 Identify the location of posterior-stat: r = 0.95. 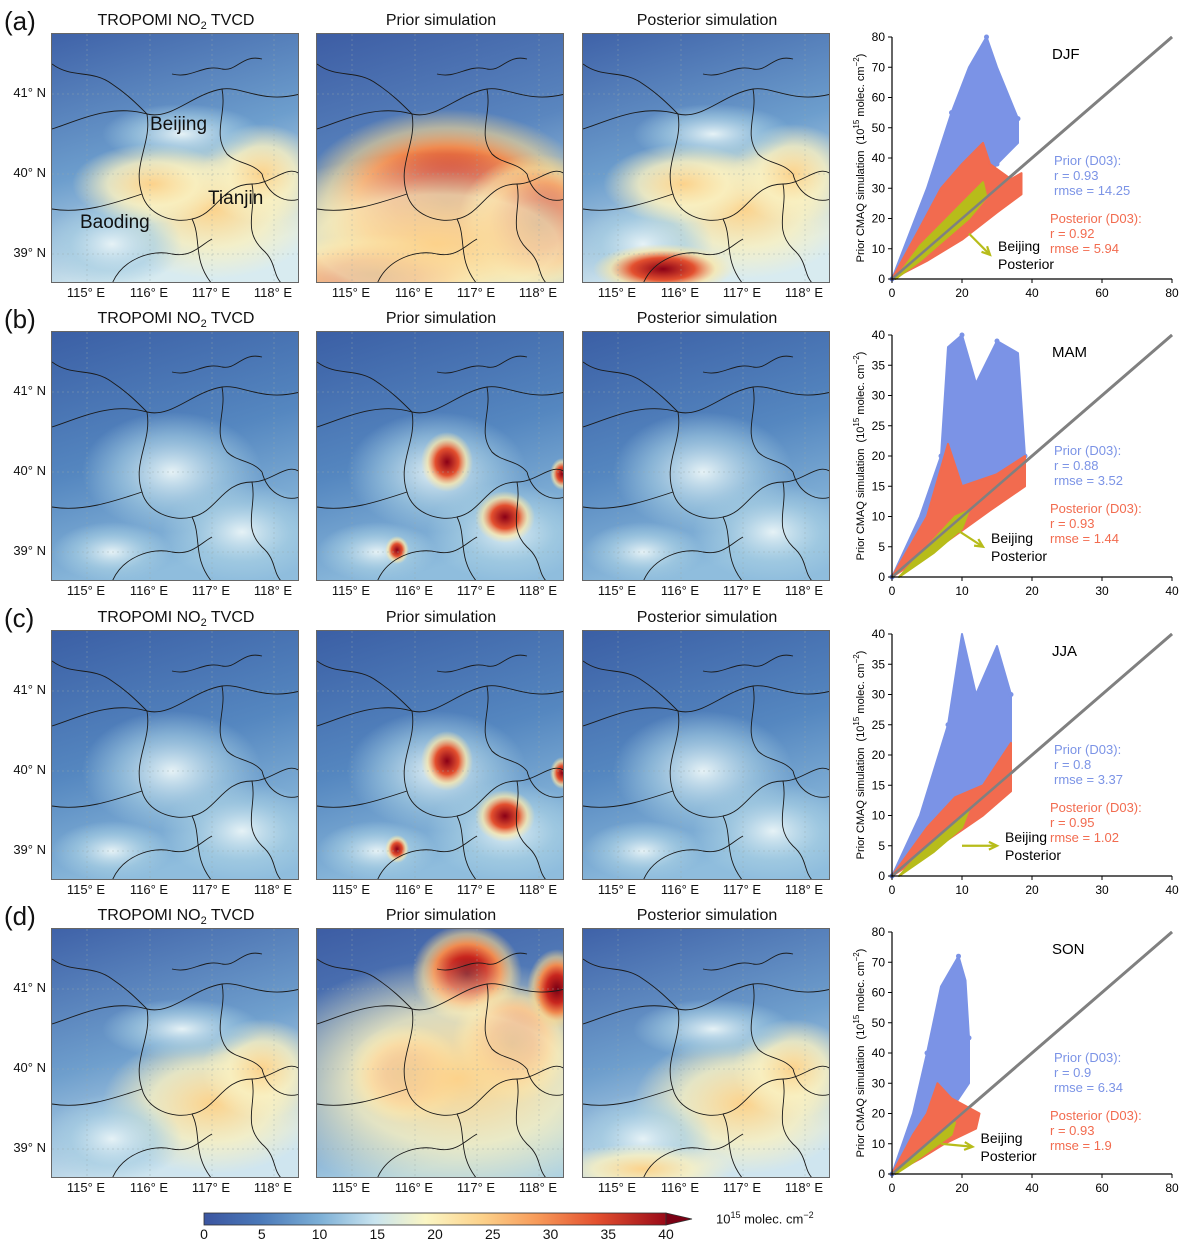
(1072, 822).